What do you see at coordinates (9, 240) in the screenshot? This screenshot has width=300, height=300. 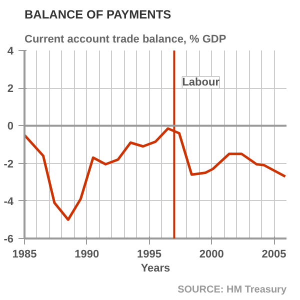 I see `y-tick-label: -6` at bounding box center [9, 240].